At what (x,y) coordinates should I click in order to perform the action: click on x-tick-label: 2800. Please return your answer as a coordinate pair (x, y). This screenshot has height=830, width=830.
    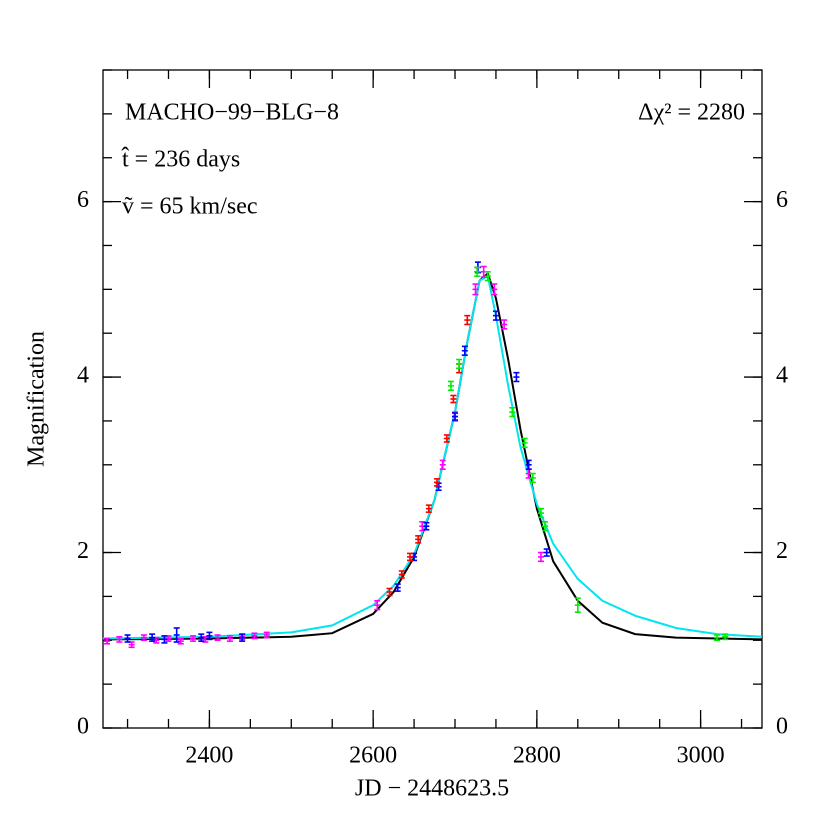
    Looking at the image, I should click on (537, 756).